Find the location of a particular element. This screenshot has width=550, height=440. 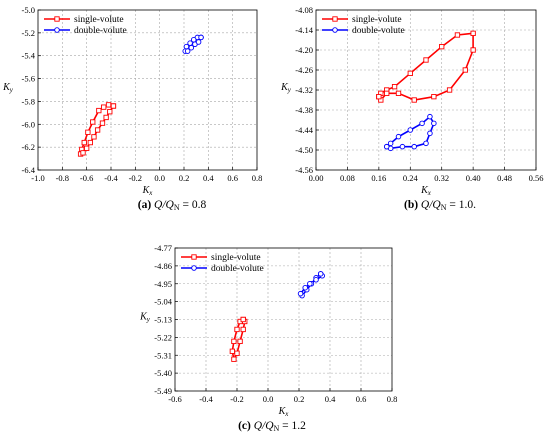

y-tick-label: -5.2 is located at coordinates (28, 33).